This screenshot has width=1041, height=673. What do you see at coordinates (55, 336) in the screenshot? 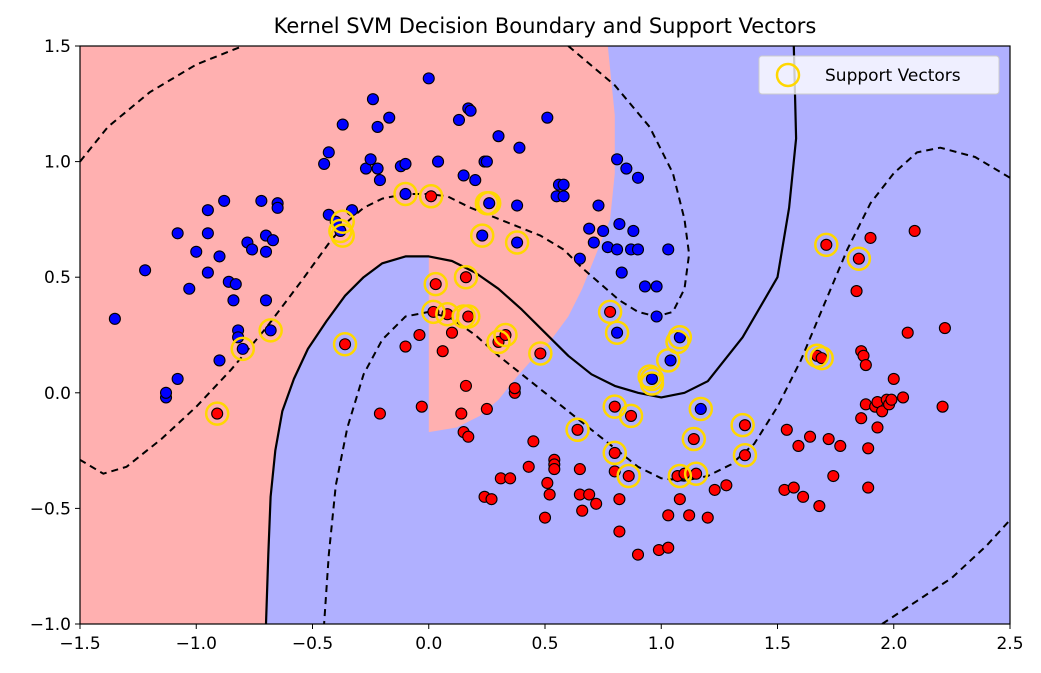
I see `y-axis: −1.0 −0.5 0.0 0.5 1.0 1.5` at bounding box center [55, 336].